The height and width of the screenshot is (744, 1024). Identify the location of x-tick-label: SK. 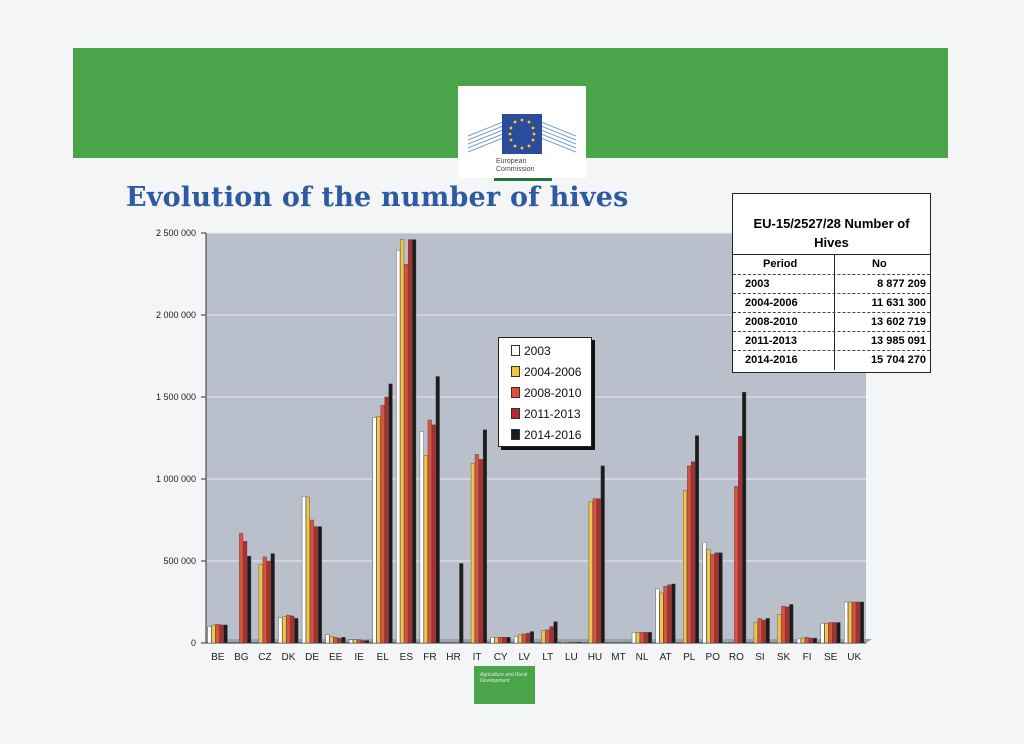
(784, 657).